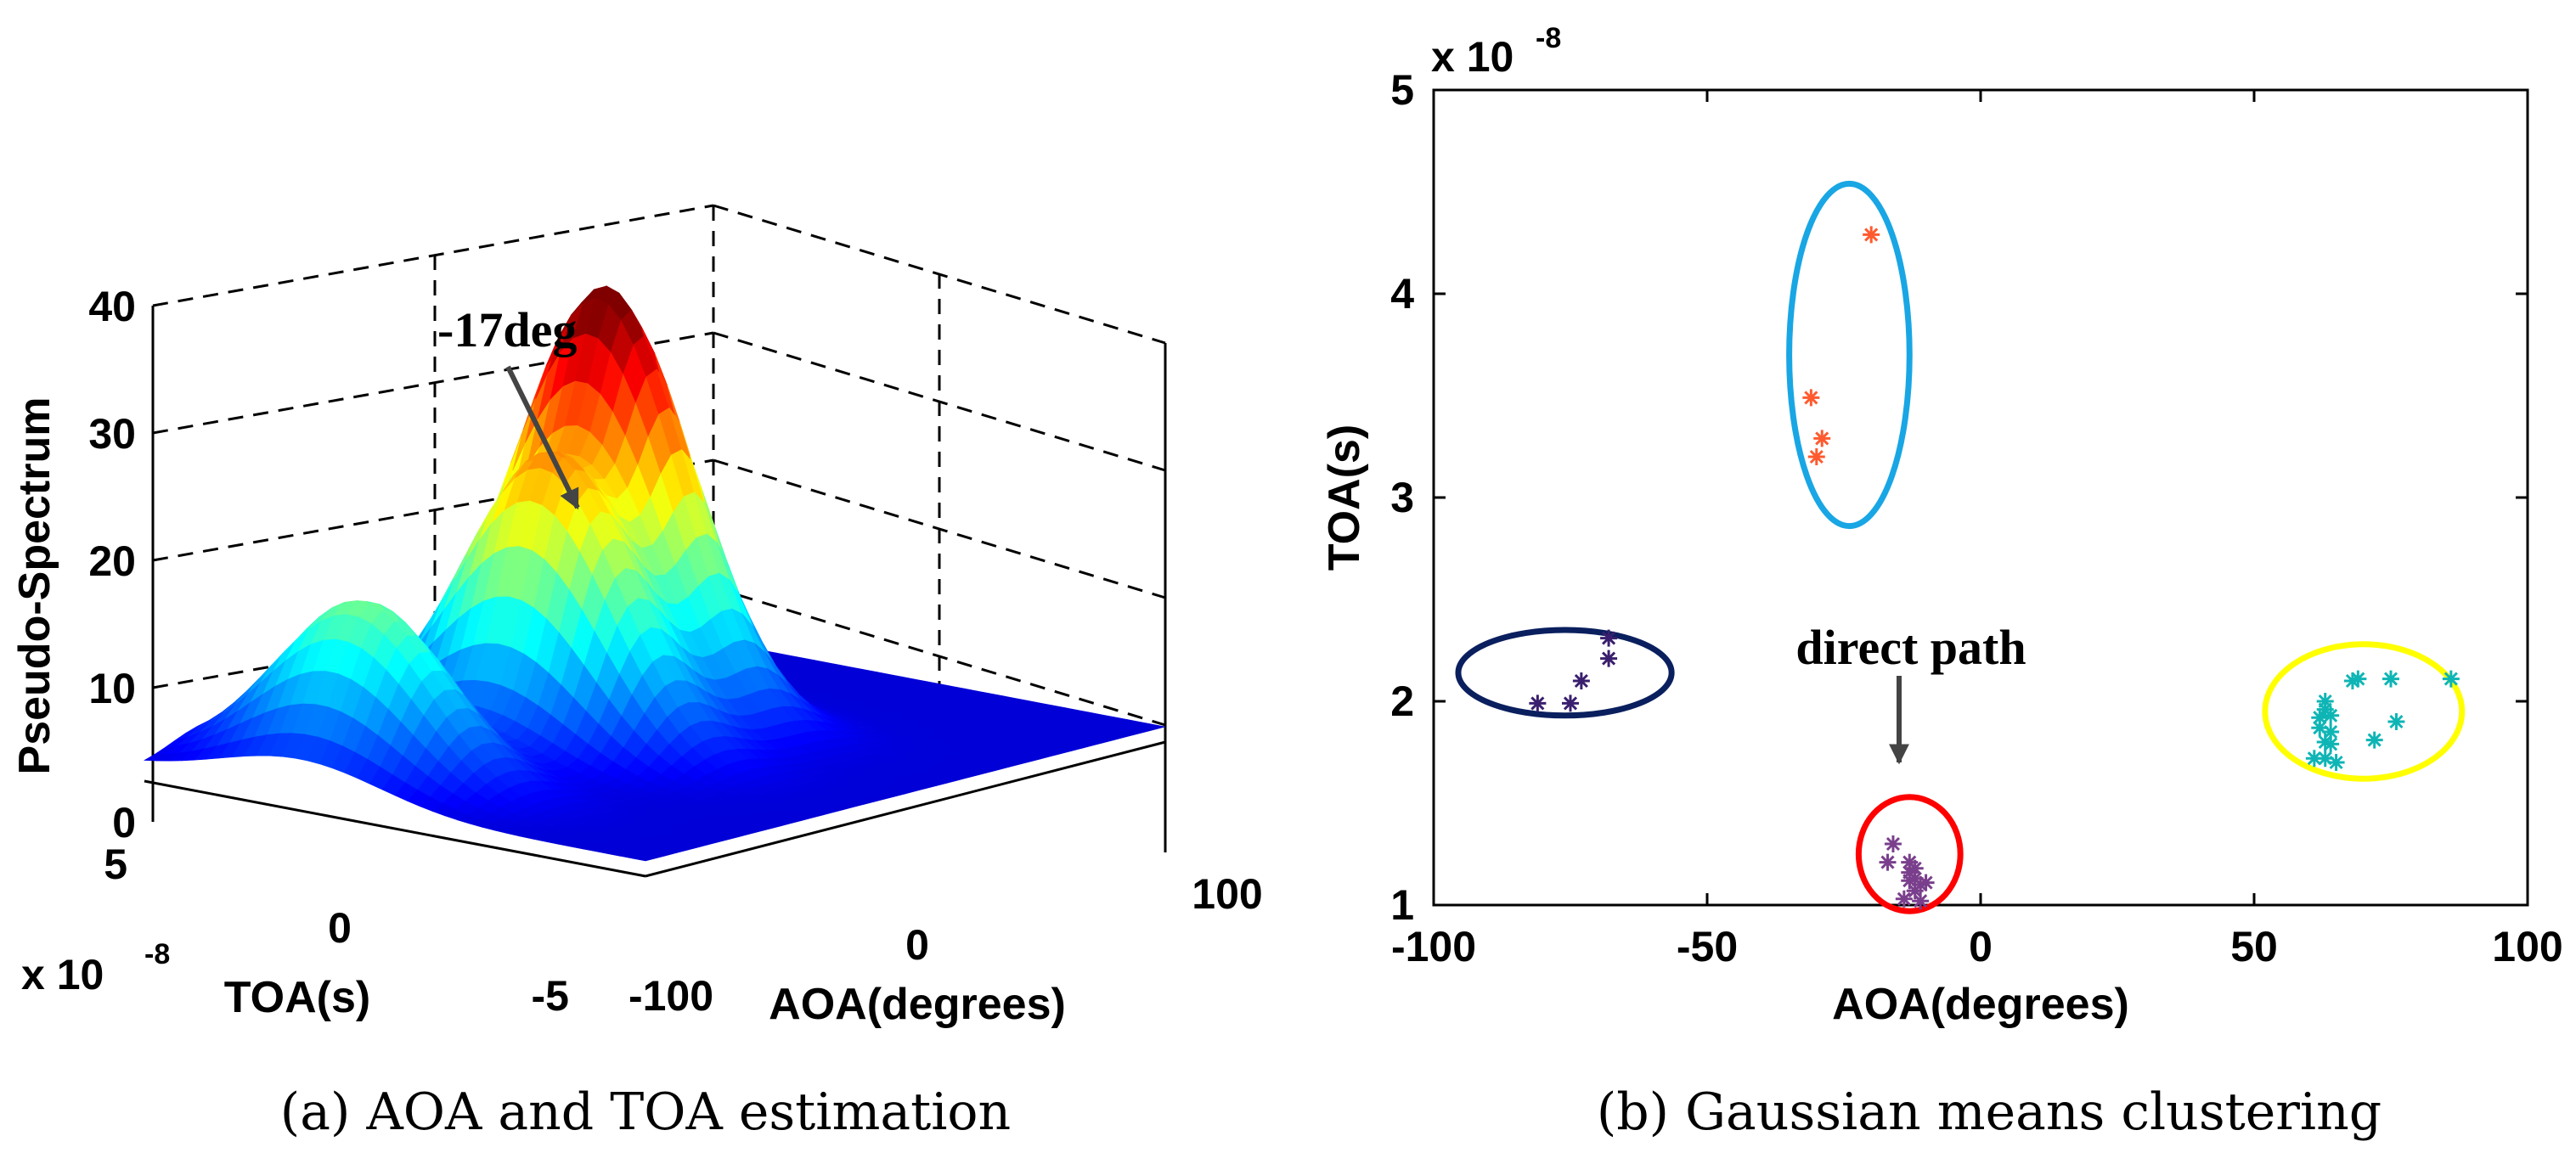 This screenshot has width=2576, height=1164. I want to click on aoa-axis-label: AOA(degrees), so click(917, 1004).